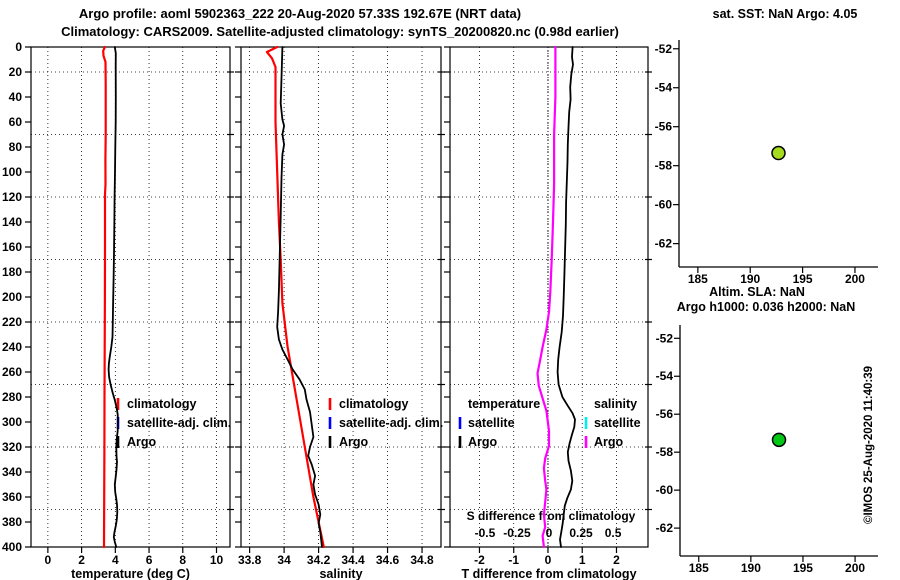  I want to click on legend-left-argo-label: Argo, so click(483, 442).